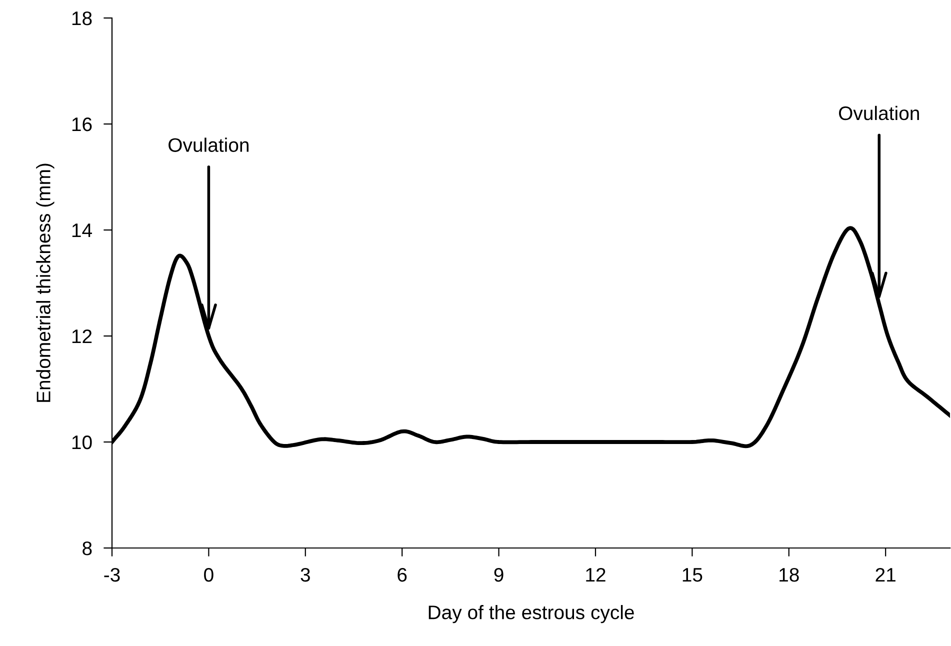  What do you see at coordinates (499, 575) in the screenshot?
I see `x-tick-label: 9` at bounding box center [499, 575].